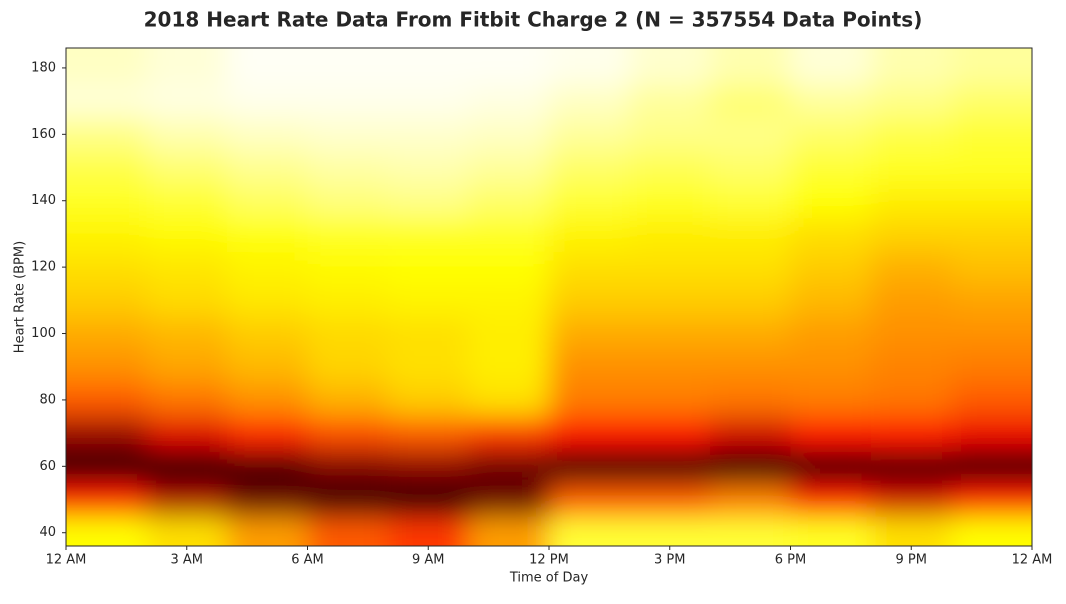 This screenshot has width=1066, height=604. Describe the element at coordinates (549, 560) in the screenshot. I see `x-tick-label: 12 PM` at that location.